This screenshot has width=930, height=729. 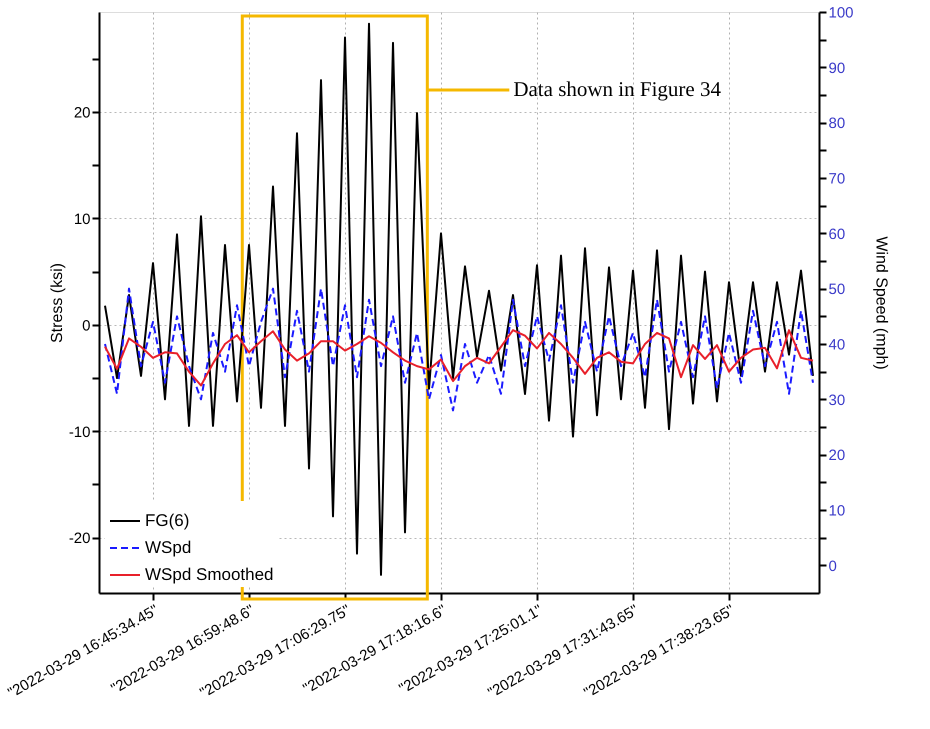 What do you see at coordinates (837, 68) in the screenshot?
I see `y2-tick-label: 90` at bounding box center [837, 68].